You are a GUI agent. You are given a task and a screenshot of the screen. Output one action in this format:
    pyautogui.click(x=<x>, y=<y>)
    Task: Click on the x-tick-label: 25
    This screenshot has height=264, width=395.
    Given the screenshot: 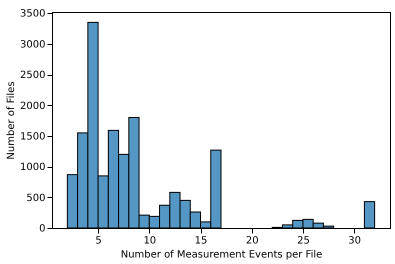 What is the action you would take?
    pyautogui.click(x=303, y=241)
    